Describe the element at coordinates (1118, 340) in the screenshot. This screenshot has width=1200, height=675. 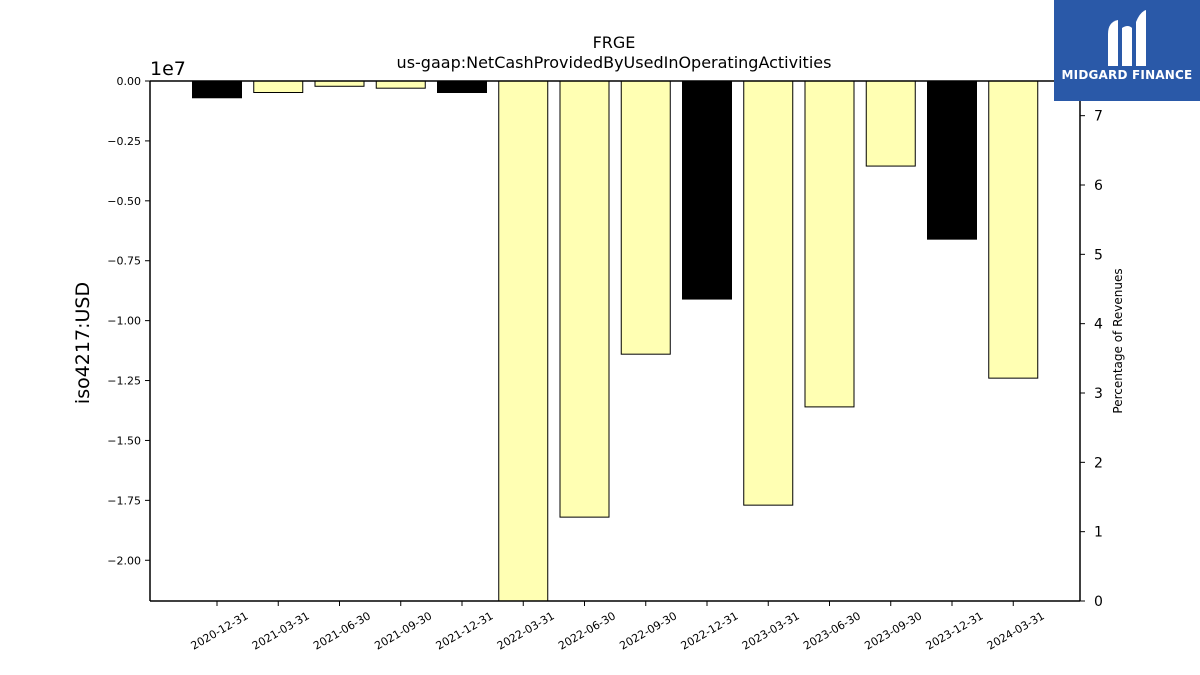
I see `y2-axis-label: Percentage of Revenues` at that location.